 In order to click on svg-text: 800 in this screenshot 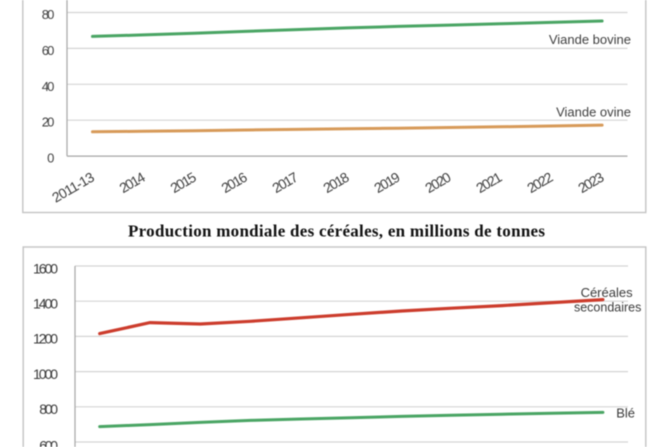, I will do `click(48, 409)`.